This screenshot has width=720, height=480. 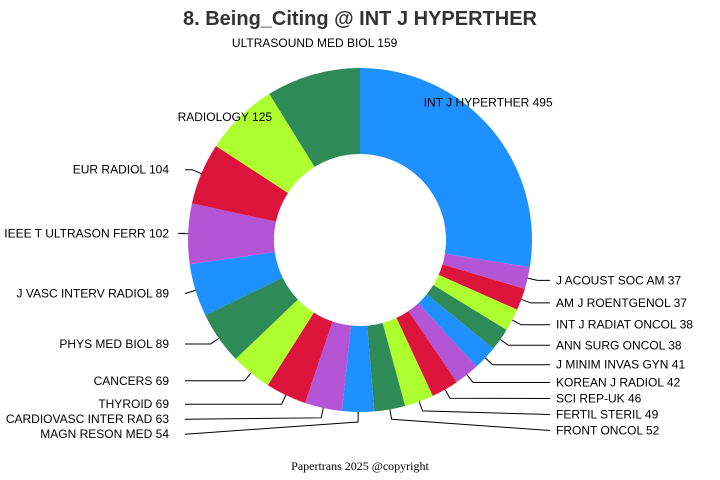 I want to click on slice-phys-med-biol, so click(x=251, y=318).